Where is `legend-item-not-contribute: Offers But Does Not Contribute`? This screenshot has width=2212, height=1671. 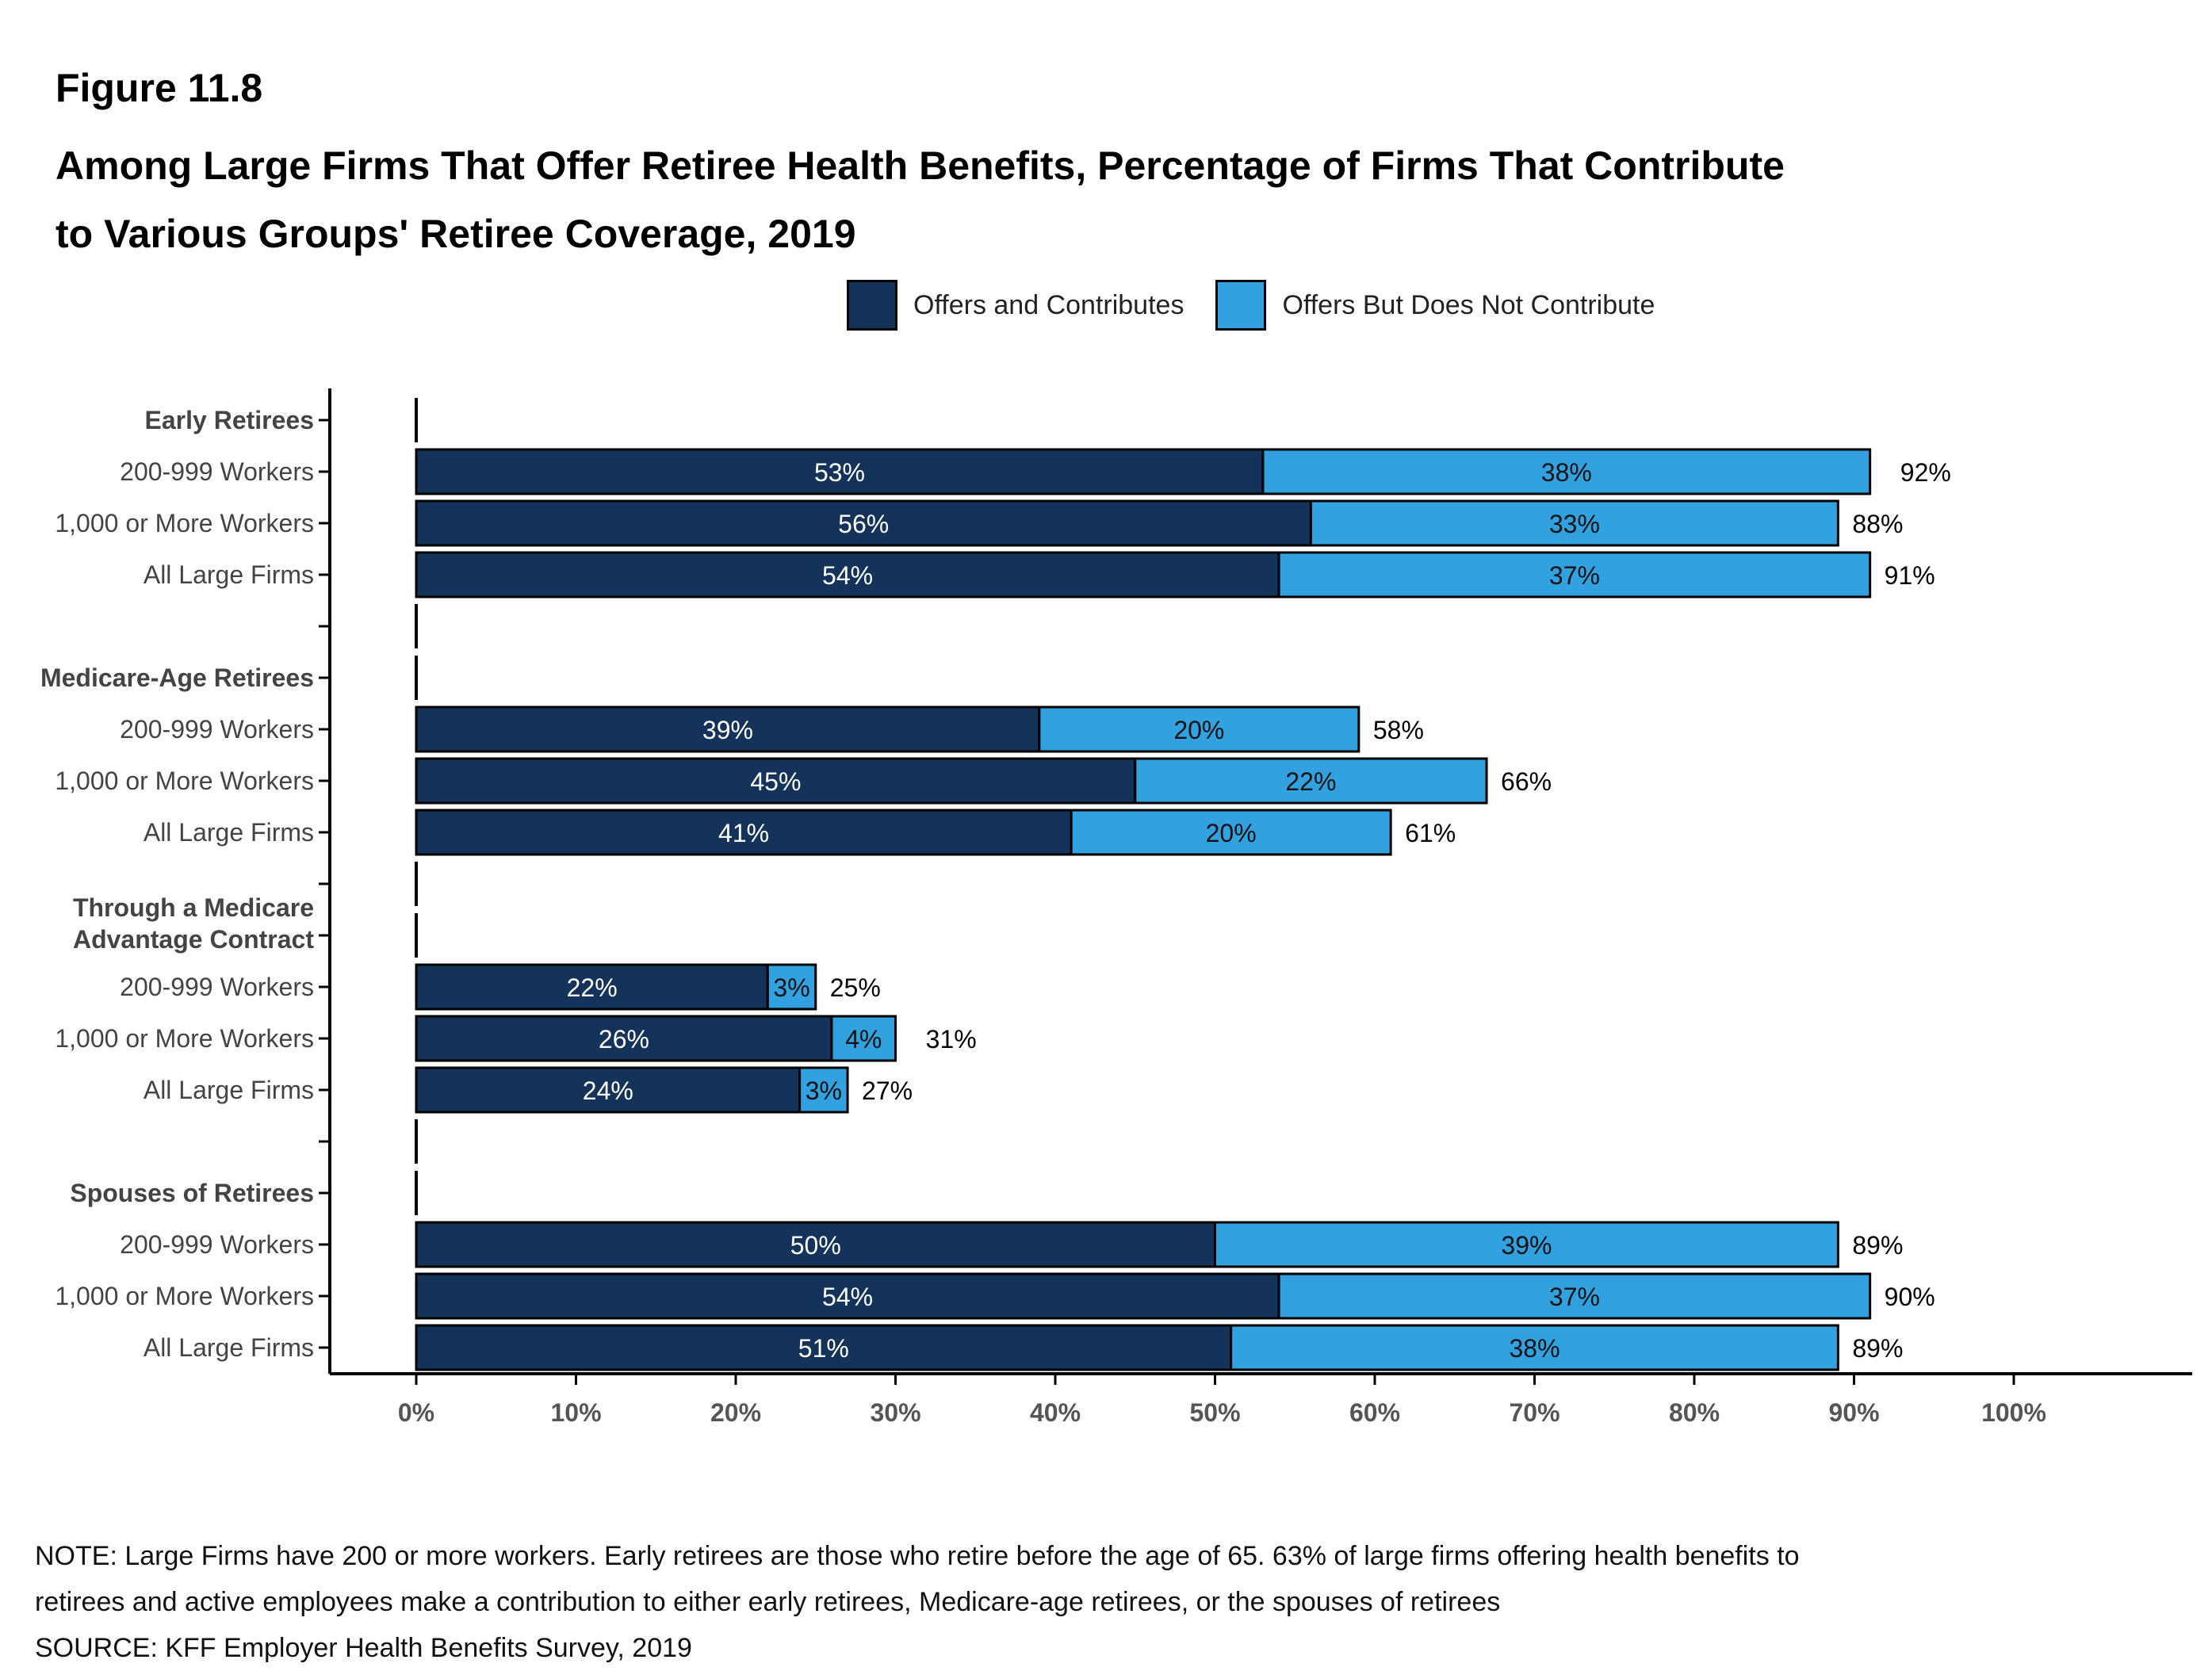
legend-item-not-contribute: Offers But Does Not Contribute is located at coordinates (1435, 305).